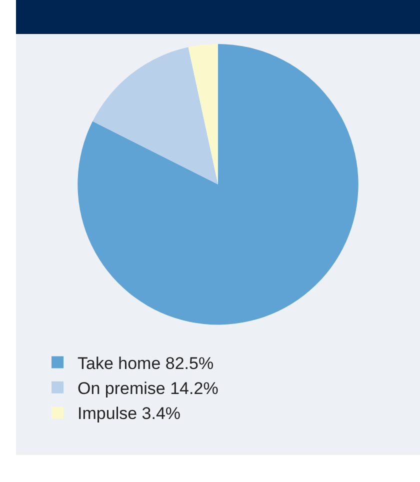 This screenshot has height=482, width=420. What do you see at coordinates (129, 414) in the screenshot?
I see `legend-label: Impulse 3.4%` at bounding box center [129, 414].